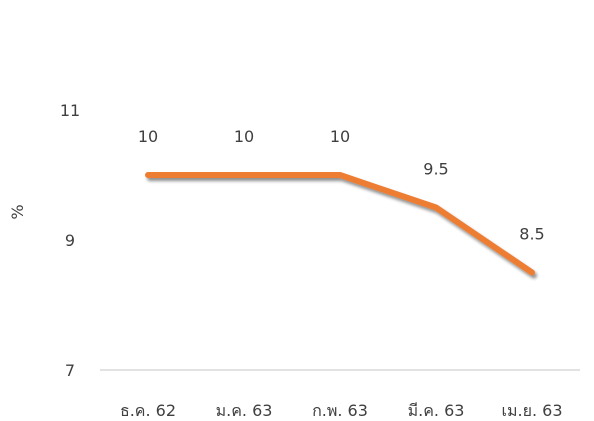 This screenshot has height=421, width=594. Describe the element at coordinates (70, 110) in the screenshot. I see `y-tick-label: 11` at that location.